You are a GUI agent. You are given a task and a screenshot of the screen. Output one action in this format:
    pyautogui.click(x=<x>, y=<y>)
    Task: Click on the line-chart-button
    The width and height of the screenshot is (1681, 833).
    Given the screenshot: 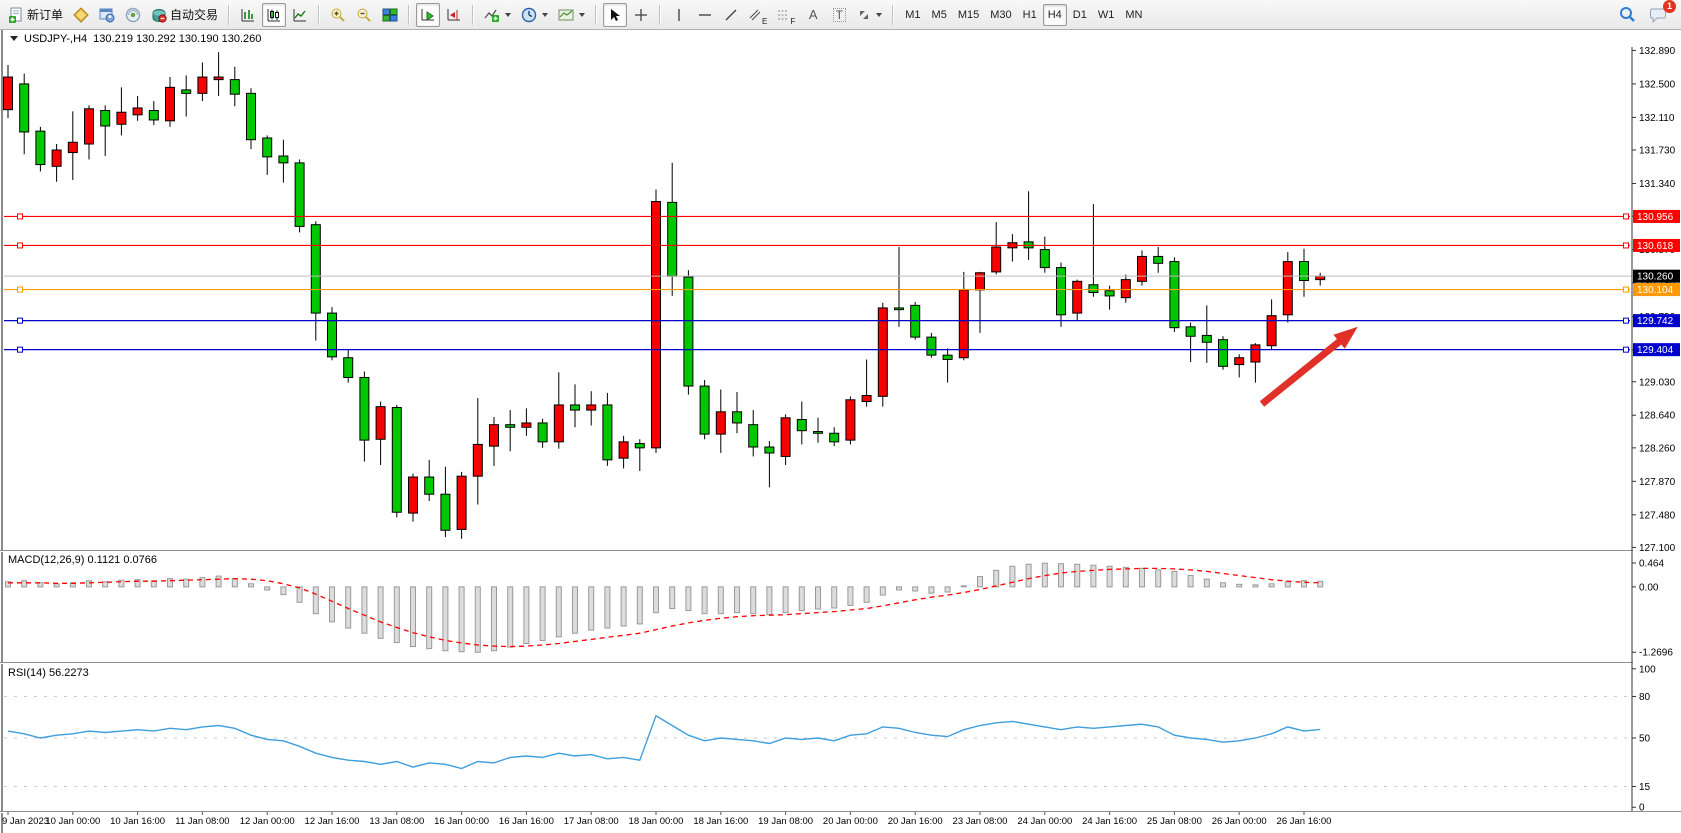 What is the action you would take?
    pyautogui.click(x=300, y=15)
    